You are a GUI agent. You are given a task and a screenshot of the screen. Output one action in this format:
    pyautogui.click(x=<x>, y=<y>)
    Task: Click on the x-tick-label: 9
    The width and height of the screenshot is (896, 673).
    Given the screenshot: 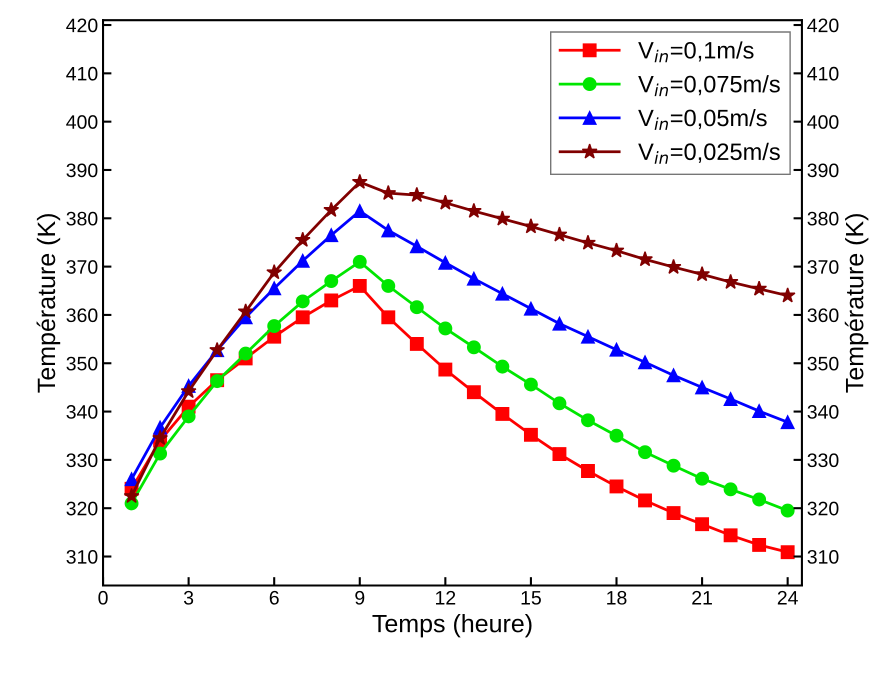 What is the action you would take?
    pyautogui.click(x=359, y=597)
    